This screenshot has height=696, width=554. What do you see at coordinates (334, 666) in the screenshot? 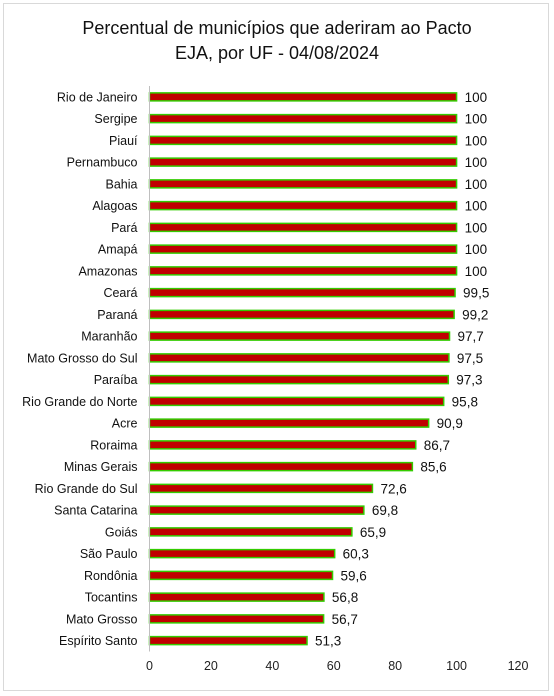
I see `x-tick-label: 60` at bounding box center [334, 666].